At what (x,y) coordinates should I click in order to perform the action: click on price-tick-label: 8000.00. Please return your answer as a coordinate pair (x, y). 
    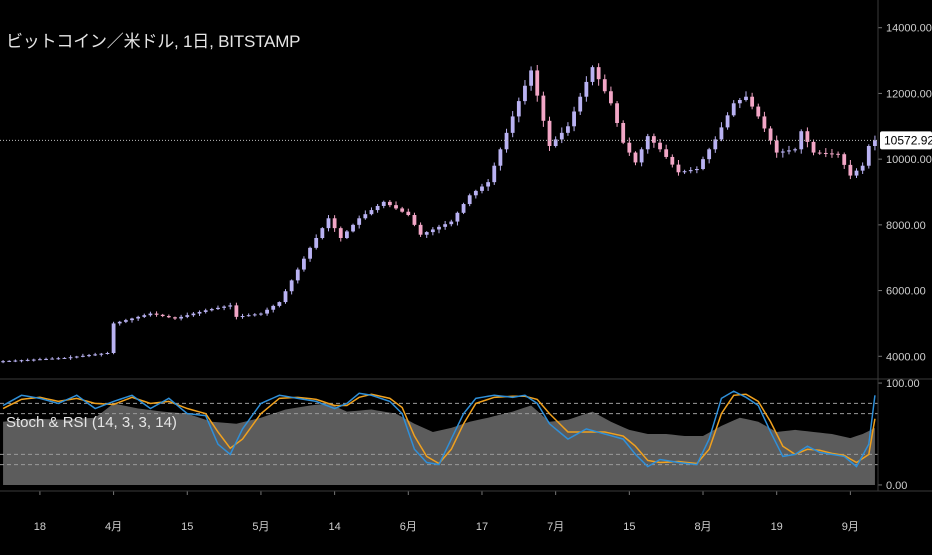
    Looking at the image, I should click on (906, 226).